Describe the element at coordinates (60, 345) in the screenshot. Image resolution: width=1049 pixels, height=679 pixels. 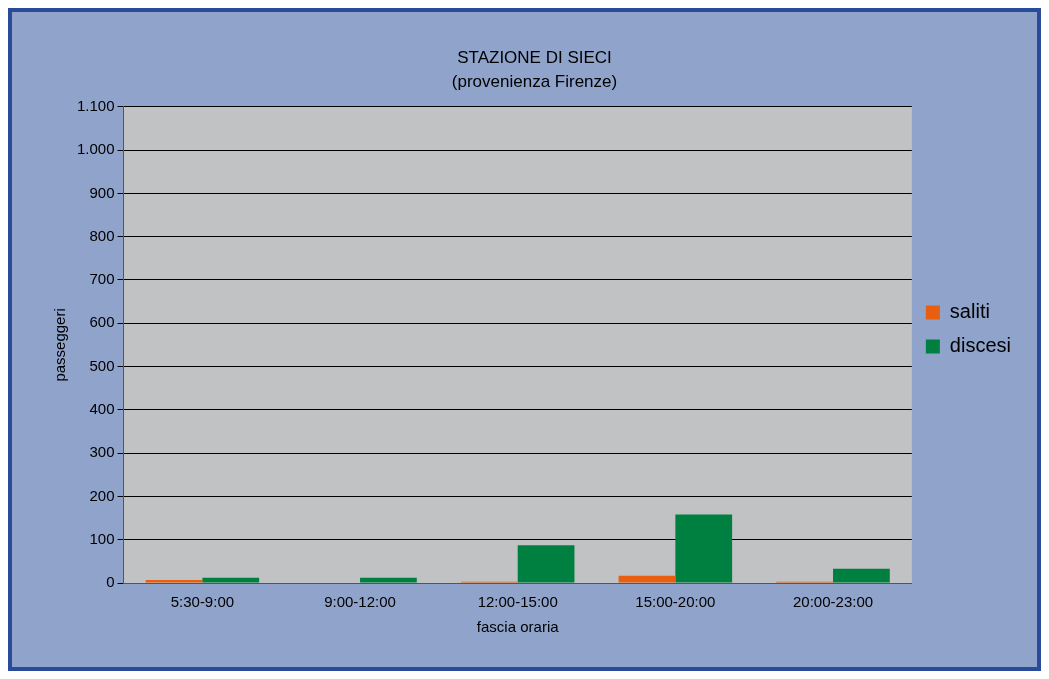
I see `y-axis-title: passeggeri` at that location.